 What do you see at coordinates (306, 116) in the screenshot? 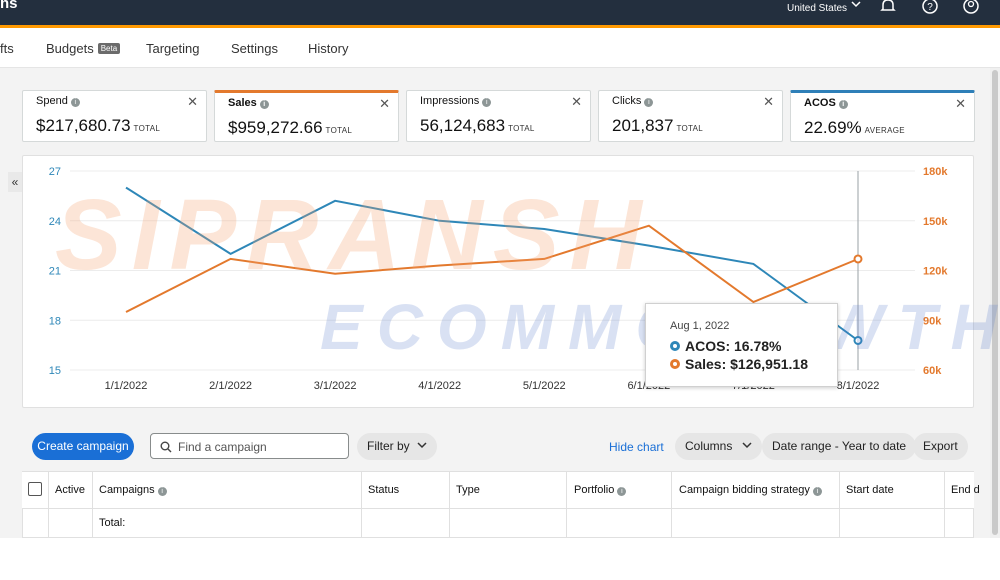
I see `metric-card-sales: Sales i ✕ $959,272.66 TOTAL` at bounding box center [306, 116].